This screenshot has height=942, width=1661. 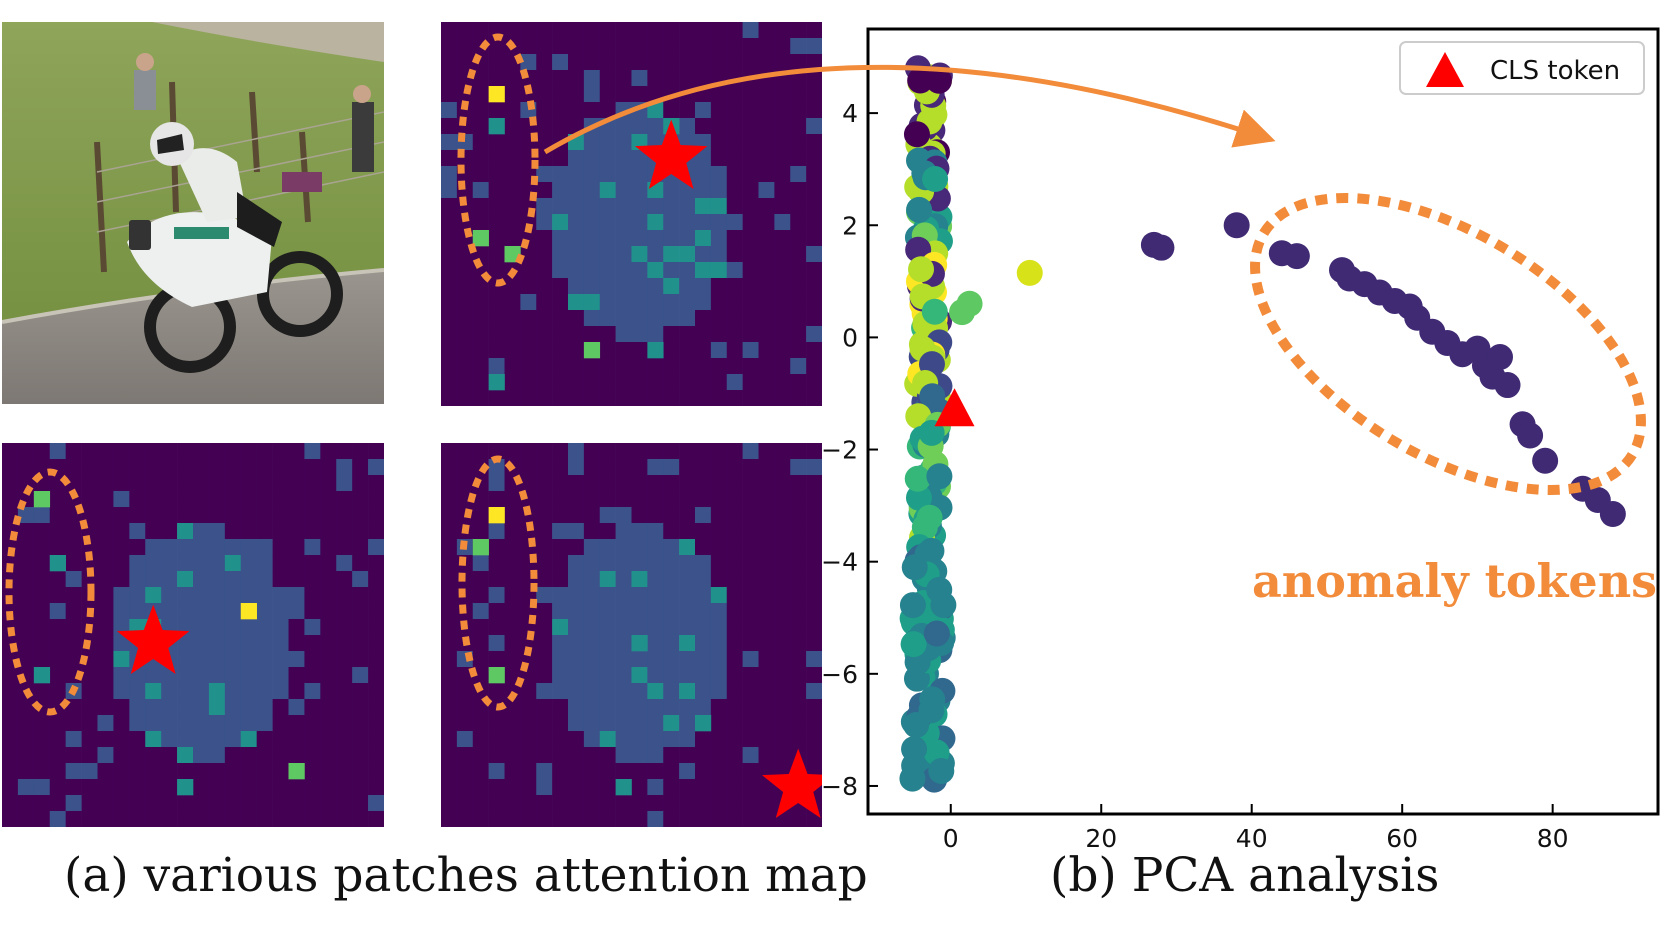 I want to click on x-tick-label: 80, so click(x=1553, y=838).